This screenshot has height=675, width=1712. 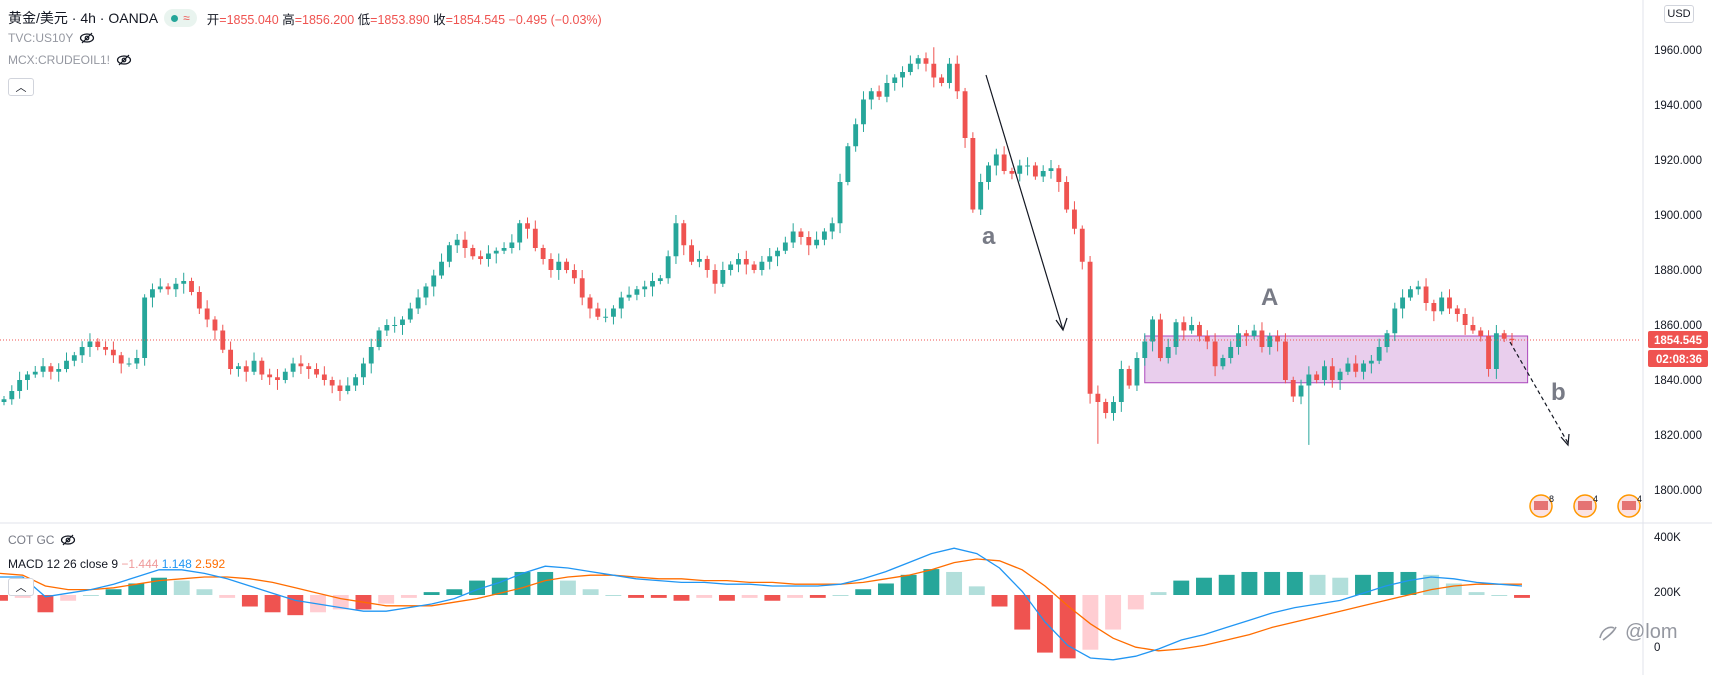 I want to click on high-label: 高, so click(x=288, y=19).